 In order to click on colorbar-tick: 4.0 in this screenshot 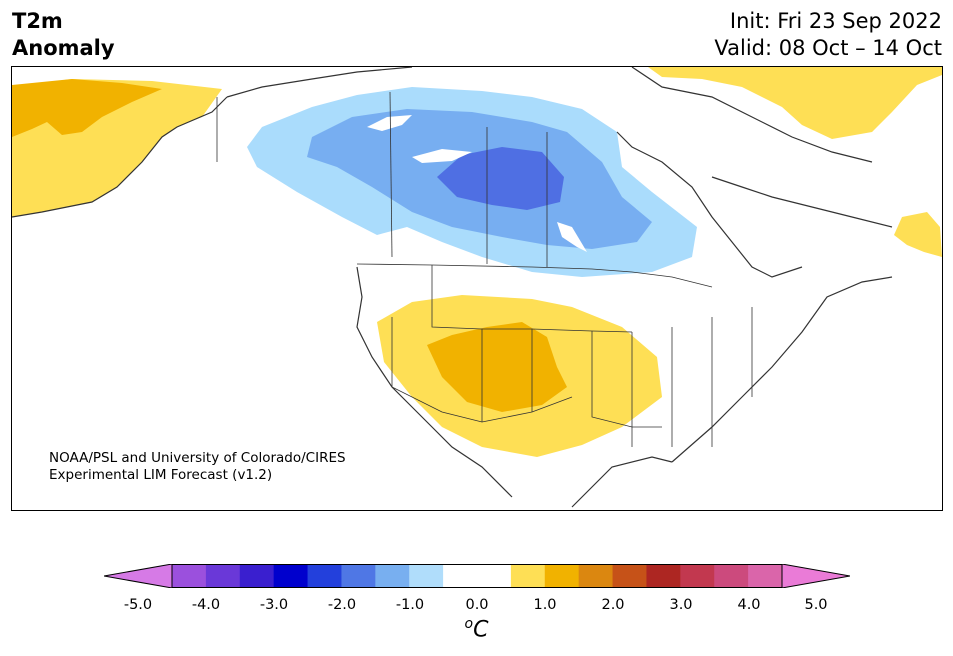, I will do `click(749, 605)`.